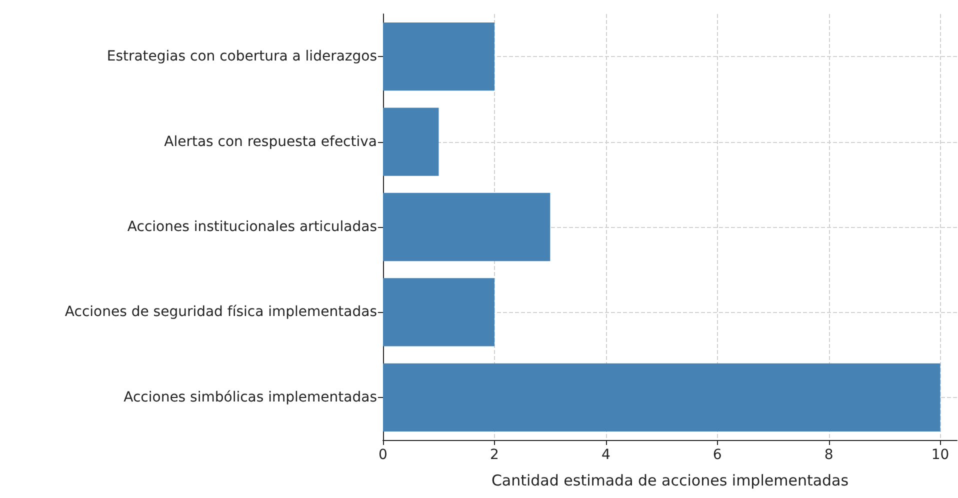 Image resolution: width=958 pixels, height=498 pixels. I want to click on x-tick-label: 4, so click(605, 455).